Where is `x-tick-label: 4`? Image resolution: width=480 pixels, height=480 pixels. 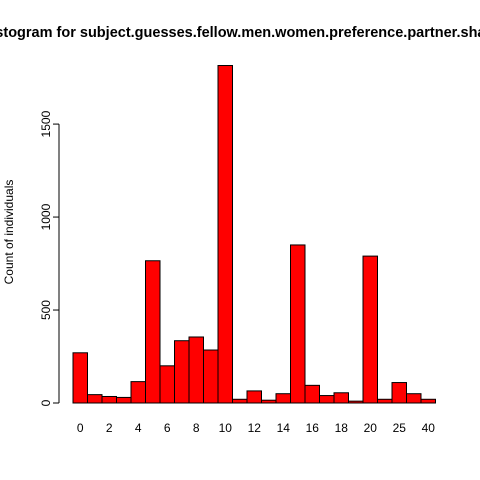 x-tick-label: 4 is located at coordinates (138, 428).